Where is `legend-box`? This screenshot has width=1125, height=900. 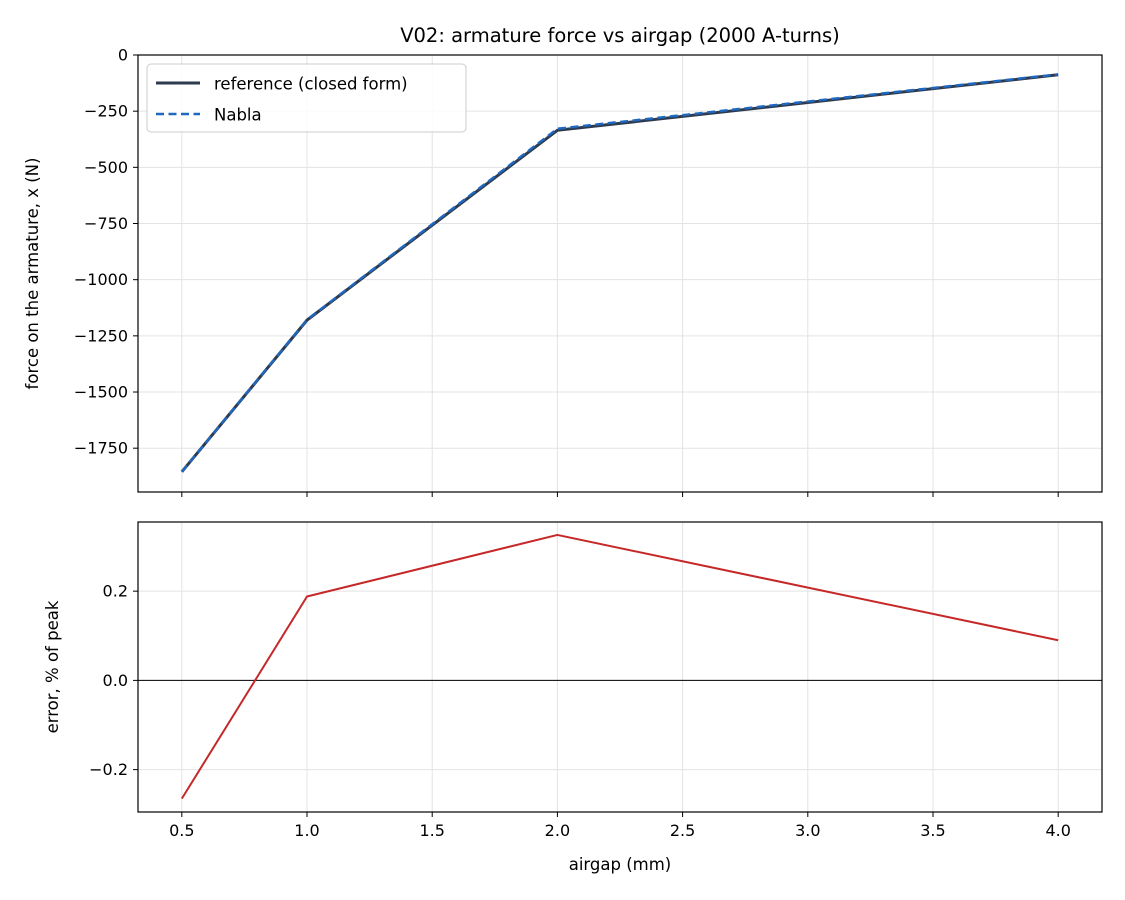
legend-box is located at coordinates (306, 98).